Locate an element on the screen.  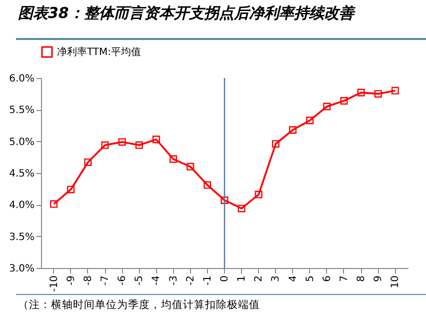
x-tick-label: 1 is located at coordinates (242, 279).